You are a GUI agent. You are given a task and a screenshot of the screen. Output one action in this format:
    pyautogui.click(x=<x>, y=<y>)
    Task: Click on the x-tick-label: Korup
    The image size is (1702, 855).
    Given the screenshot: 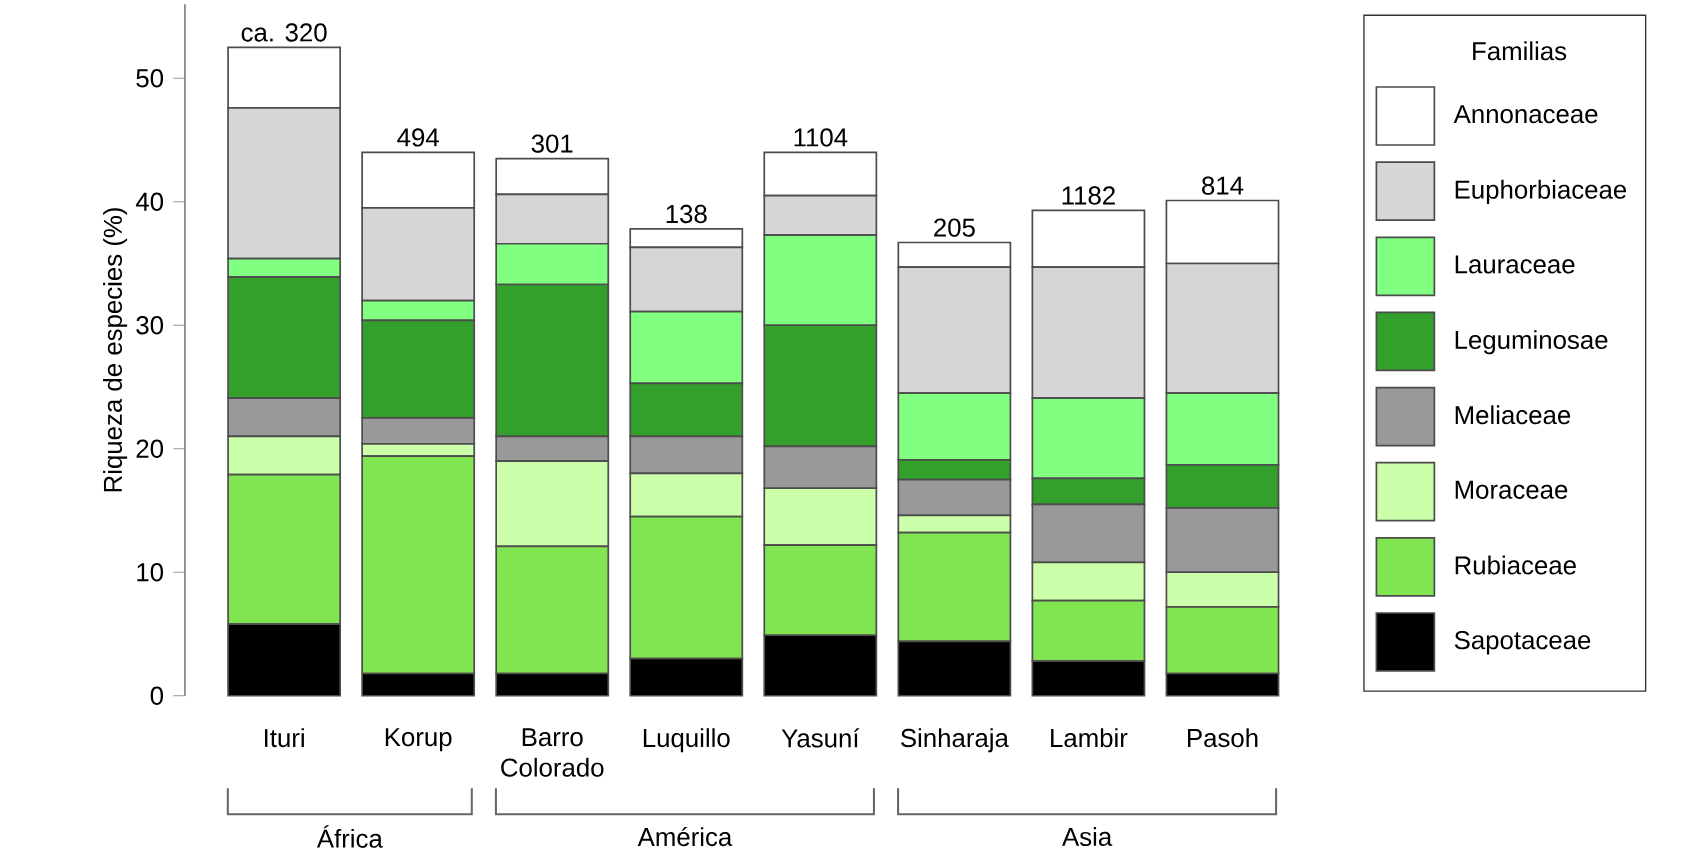 What is the action you would take?
    pyautogui.click(x=418, y=740)
    